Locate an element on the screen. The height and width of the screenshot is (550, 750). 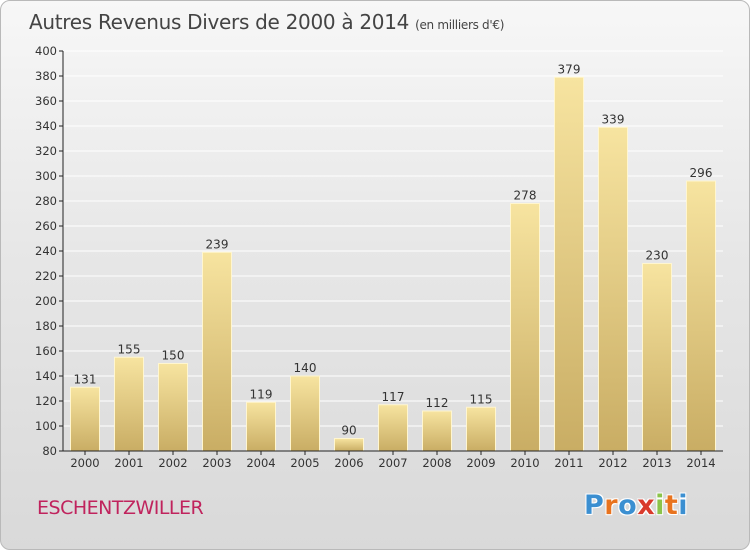
x-tick-label: 2001 is located at coordinates (128, 463).